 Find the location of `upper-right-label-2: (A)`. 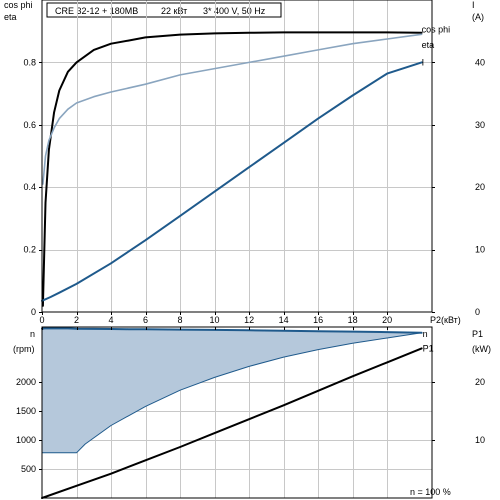

upper-right-label-2: (A) is located at coordinates (478, 17).